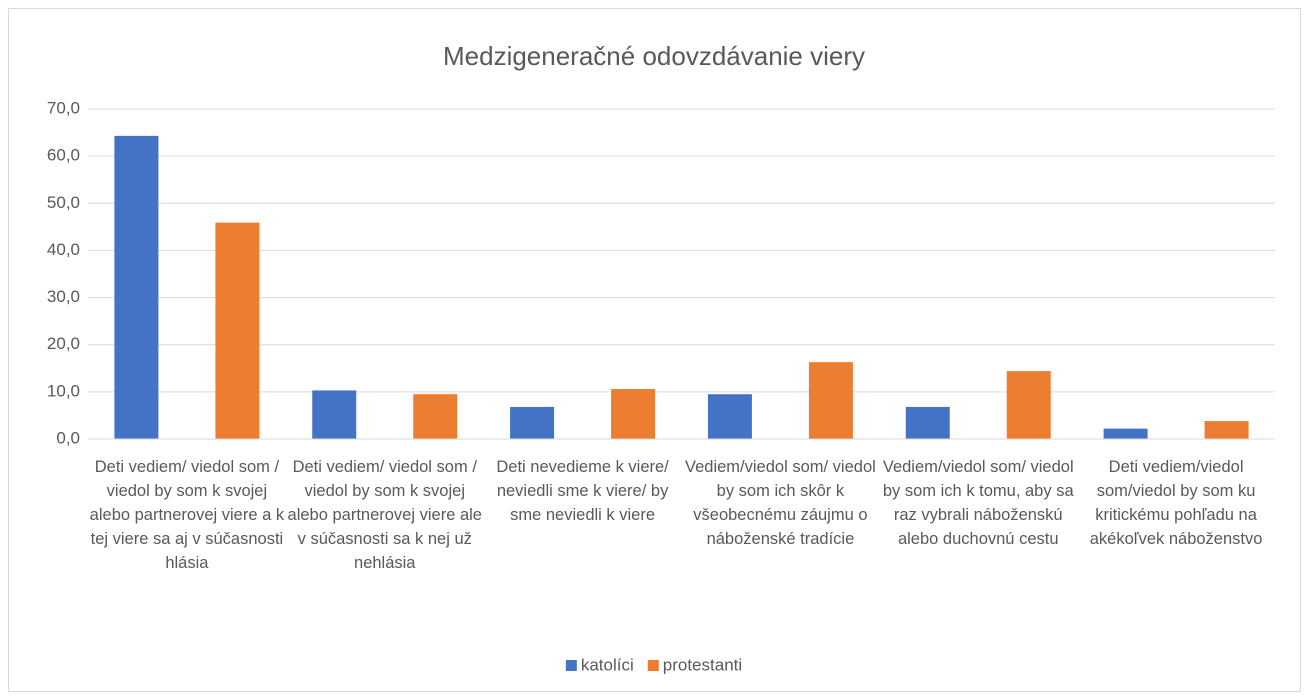 The image size is (1309, 700). Describe the element at coordinates (68, 437) in the screenshot. I see `y-tick-label: 0,0` at that location.